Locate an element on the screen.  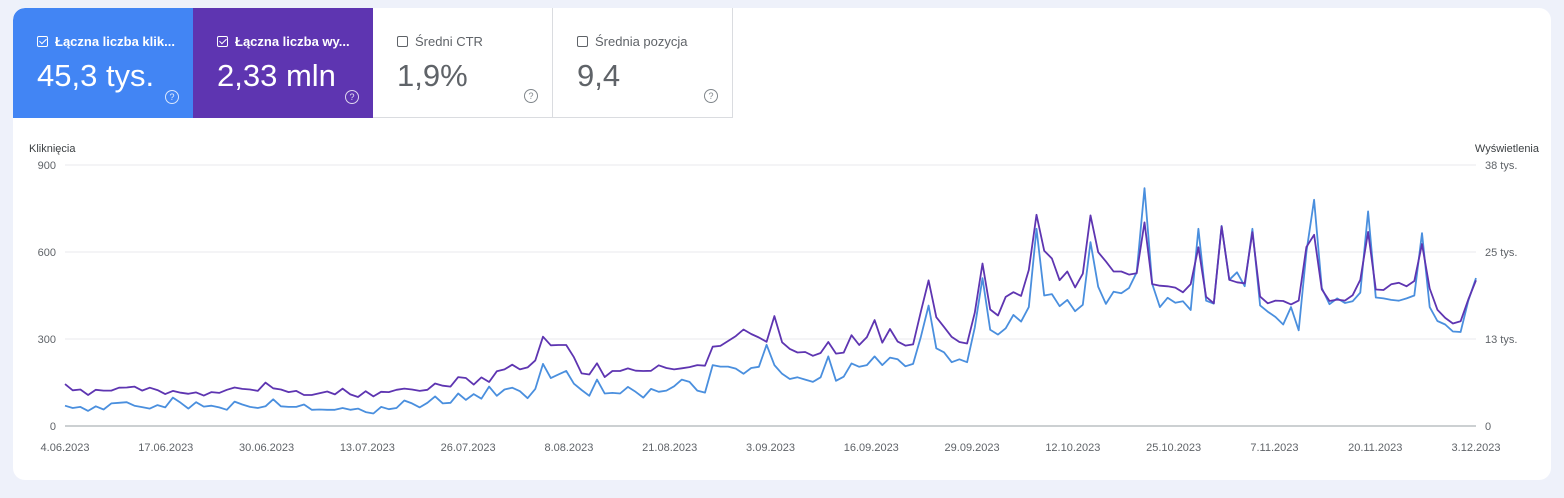
y-axis-title: Kliknięcia is located at coordinates (52, 149).